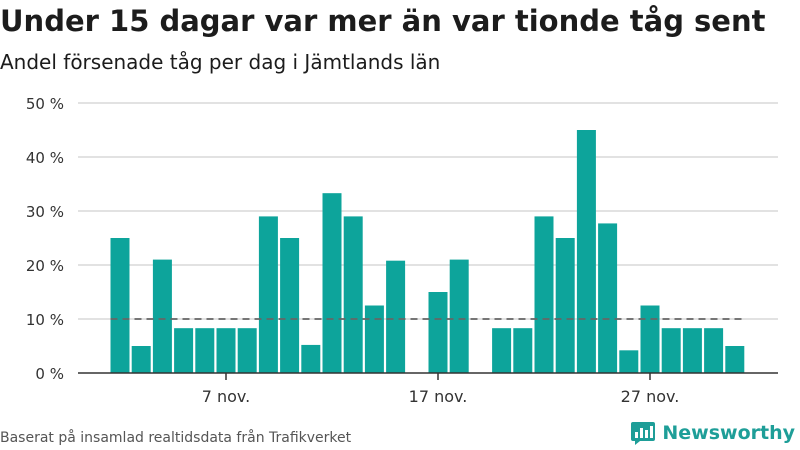 The image size is (800, 450). I want to click on newsworthy-logo-icon, so click(643, 433).